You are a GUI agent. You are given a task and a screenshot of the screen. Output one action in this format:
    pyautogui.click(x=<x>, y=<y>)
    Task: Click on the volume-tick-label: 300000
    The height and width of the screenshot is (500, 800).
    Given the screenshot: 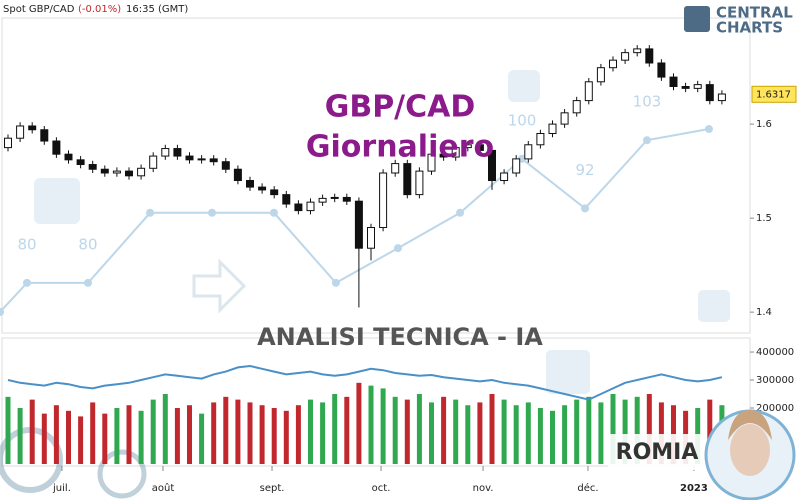 What is the action you would take?
    pyautogui.click(x=775, y=380)
    